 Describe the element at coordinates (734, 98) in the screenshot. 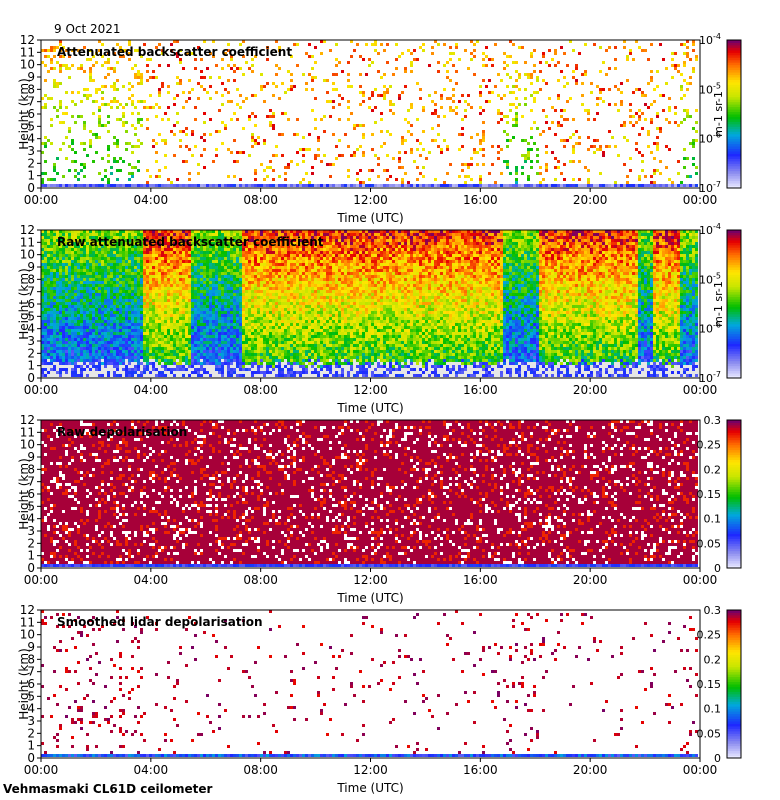

I see `colorbar-step` at that location.